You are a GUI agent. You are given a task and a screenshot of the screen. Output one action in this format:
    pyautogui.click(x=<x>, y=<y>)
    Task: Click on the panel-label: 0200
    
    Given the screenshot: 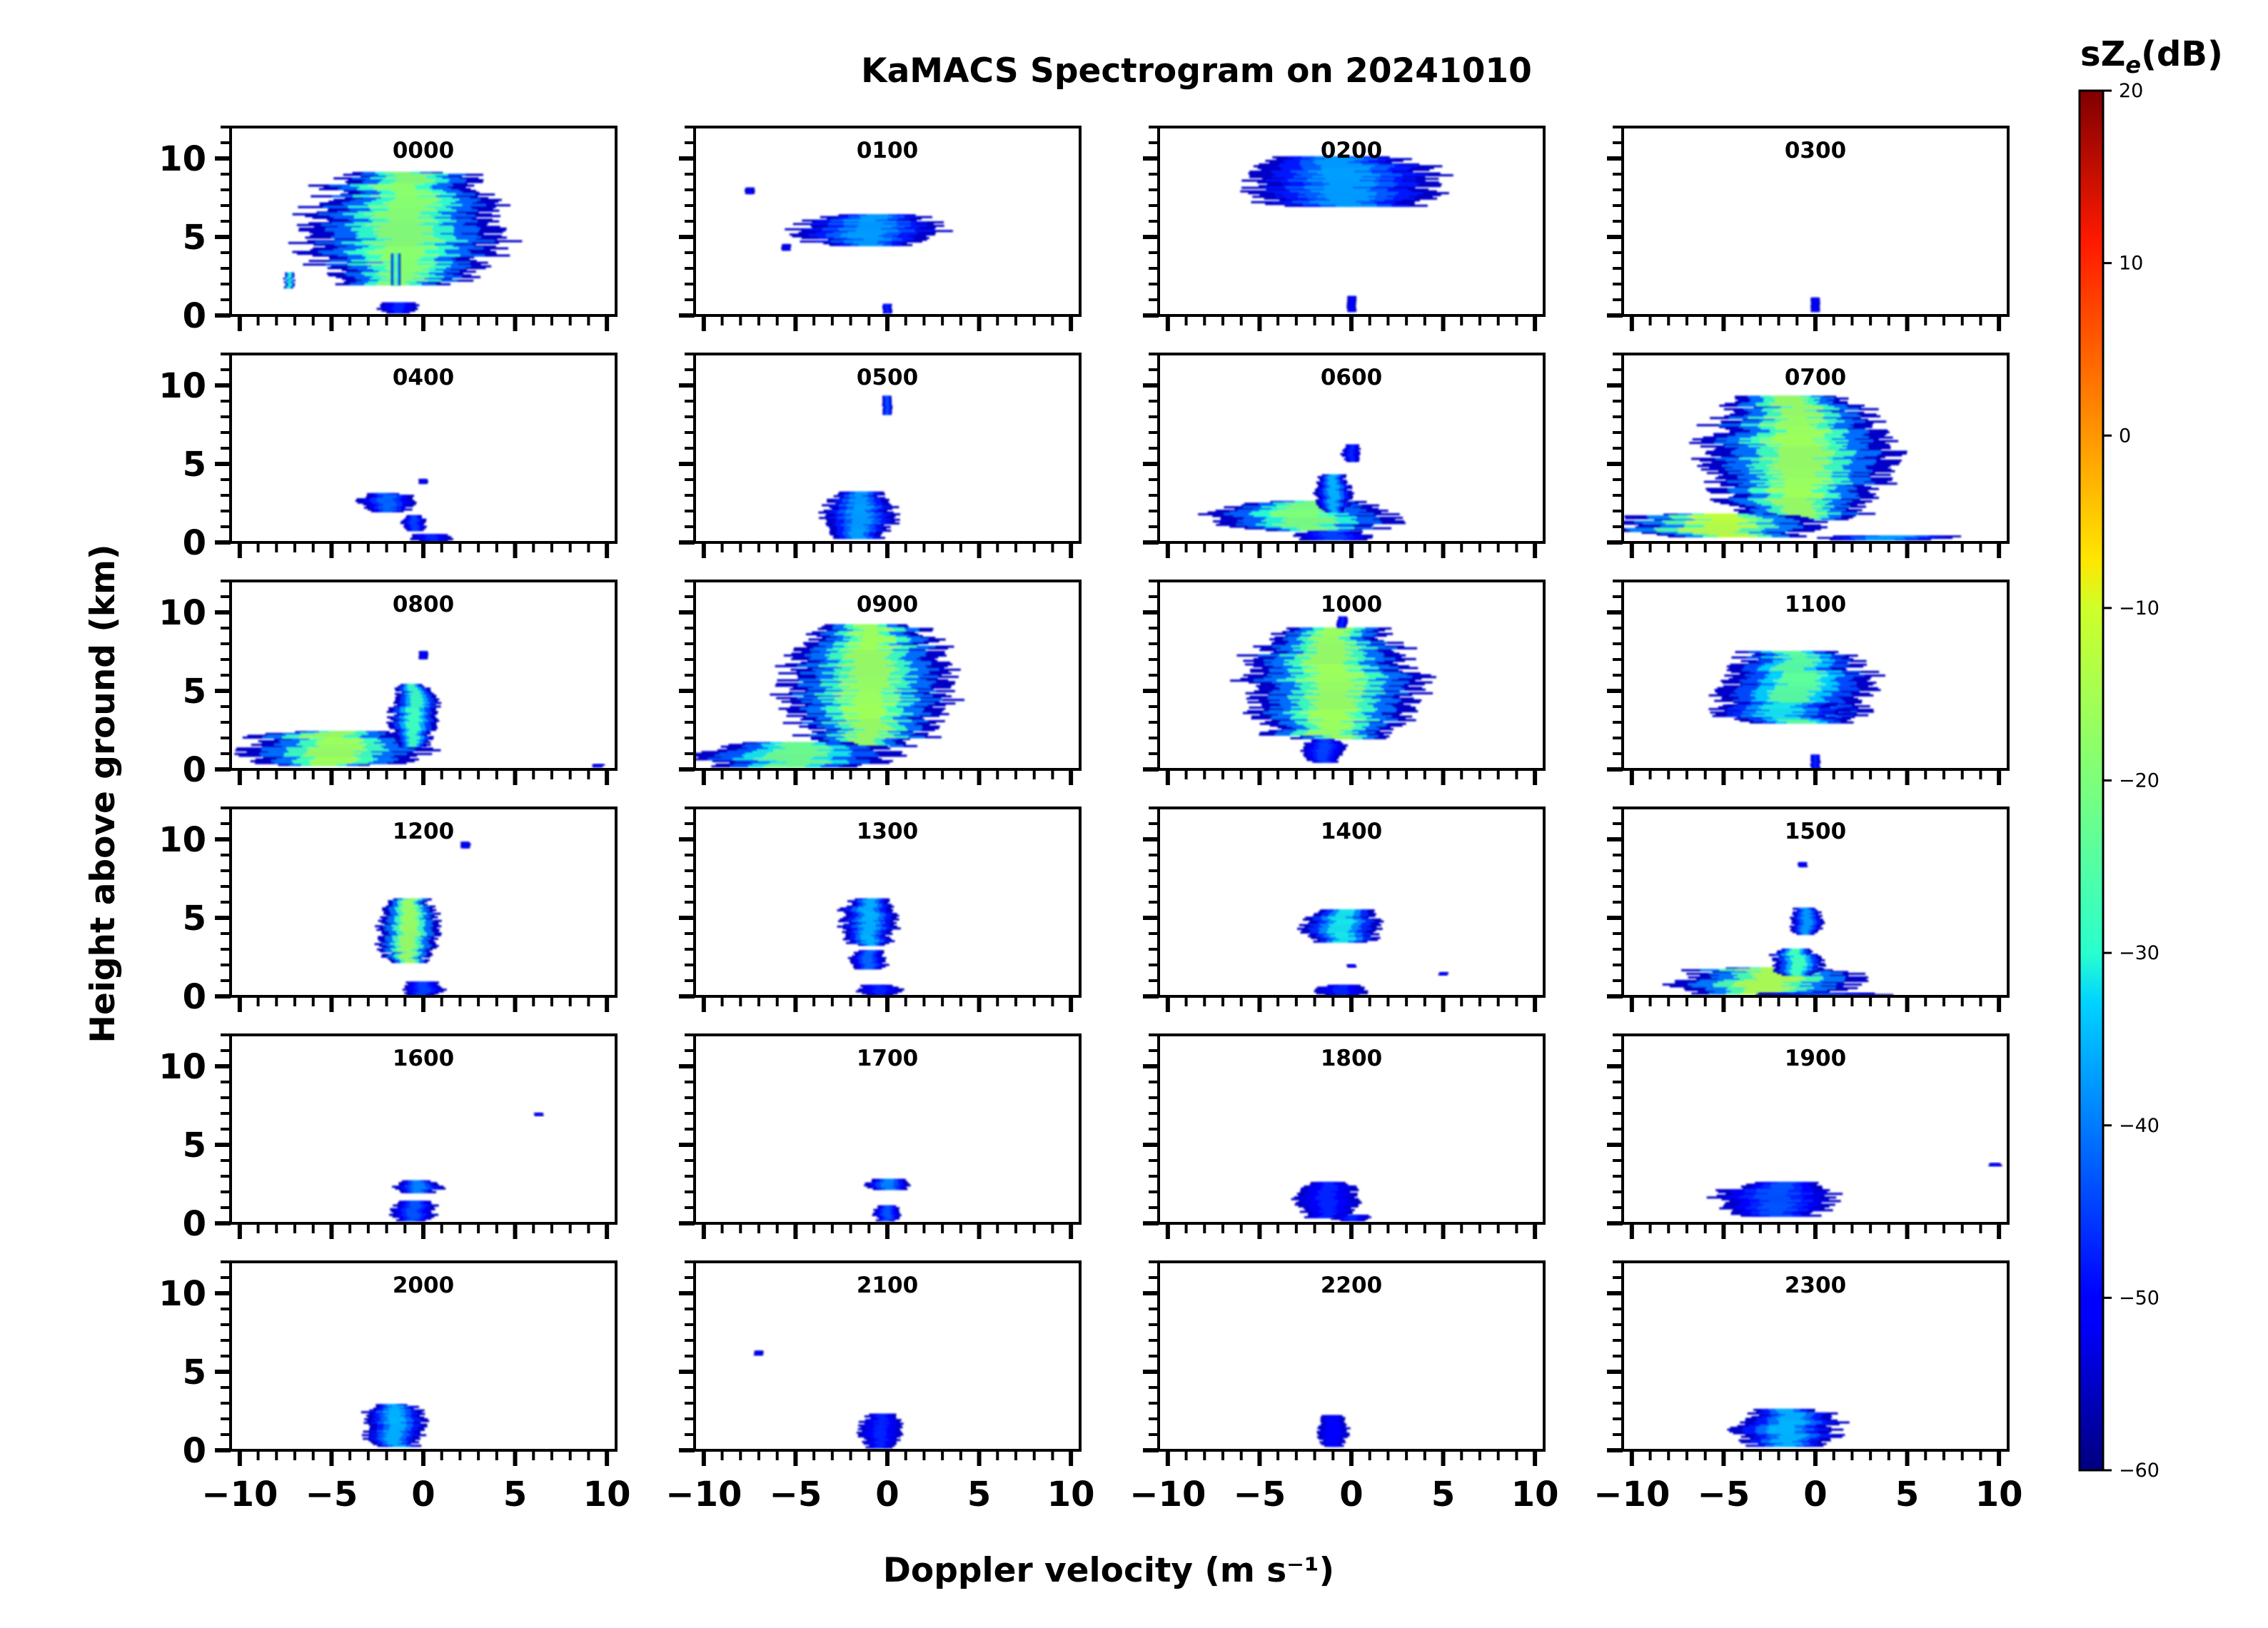 What is the action you would take?
    pyautogui.click(x=1351, y=150)
    